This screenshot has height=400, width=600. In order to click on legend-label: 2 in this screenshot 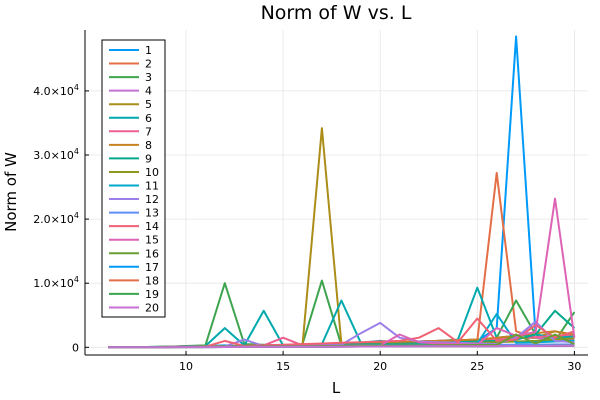, I will do `click(148, 64)`.